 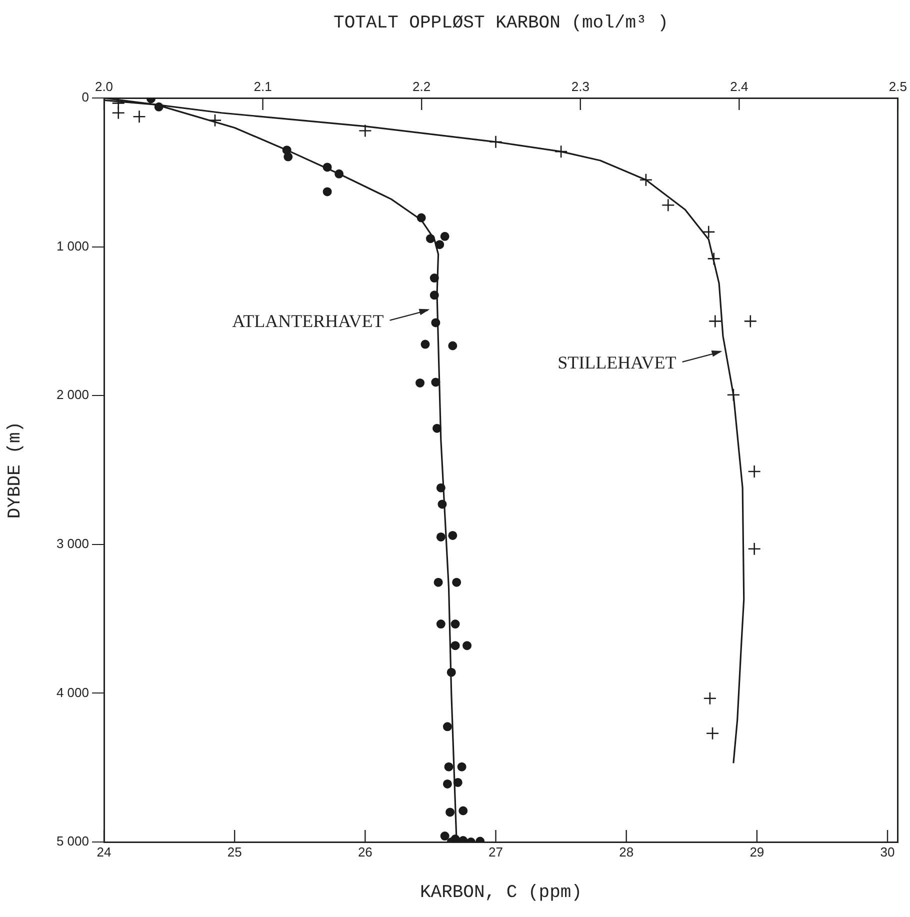 I want to click on annotation: STILLEHAVET, so click(x=617, y=362).